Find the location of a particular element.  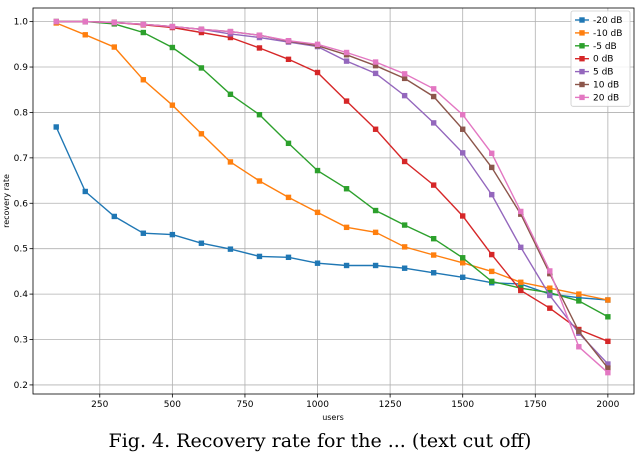

y-tick-label: 0.4 is located at coordinates (21, 295).